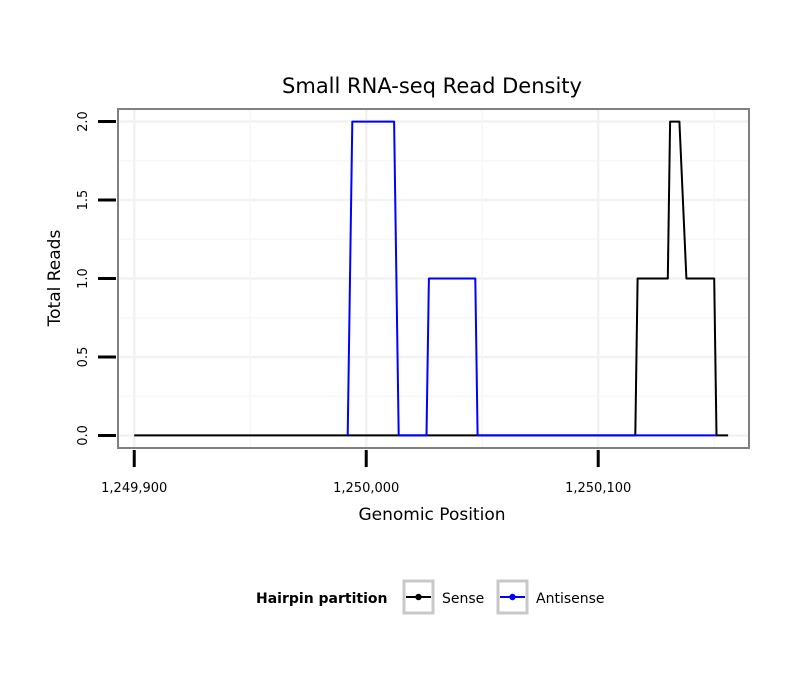 The image size is (810, 690). I want to click on legend-title: Hairpin partition, so click(321, 599).